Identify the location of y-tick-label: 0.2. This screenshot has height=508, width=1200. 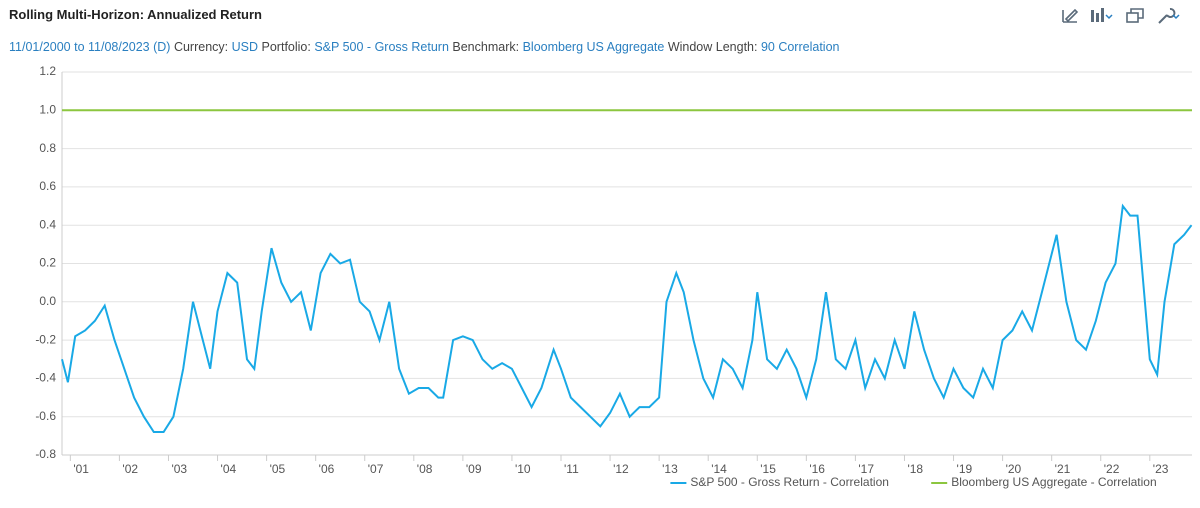
(47, 263).